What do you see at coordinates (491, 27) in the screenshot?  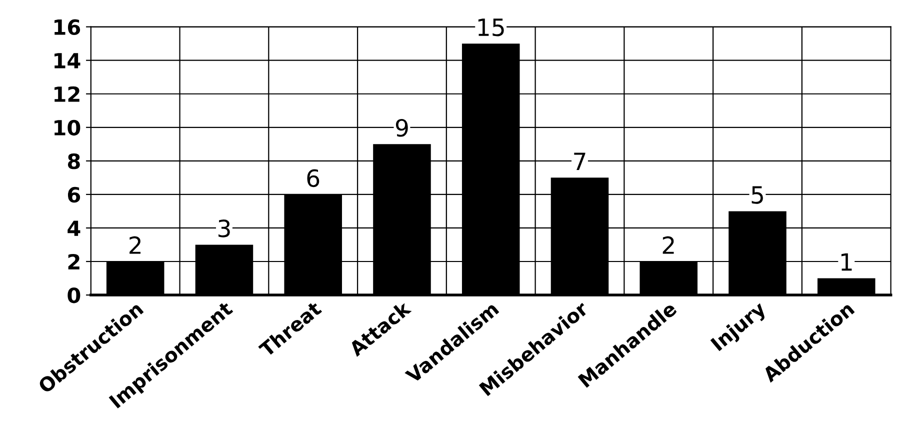 I see `data-label: 15` at bounding box center [491, 27].